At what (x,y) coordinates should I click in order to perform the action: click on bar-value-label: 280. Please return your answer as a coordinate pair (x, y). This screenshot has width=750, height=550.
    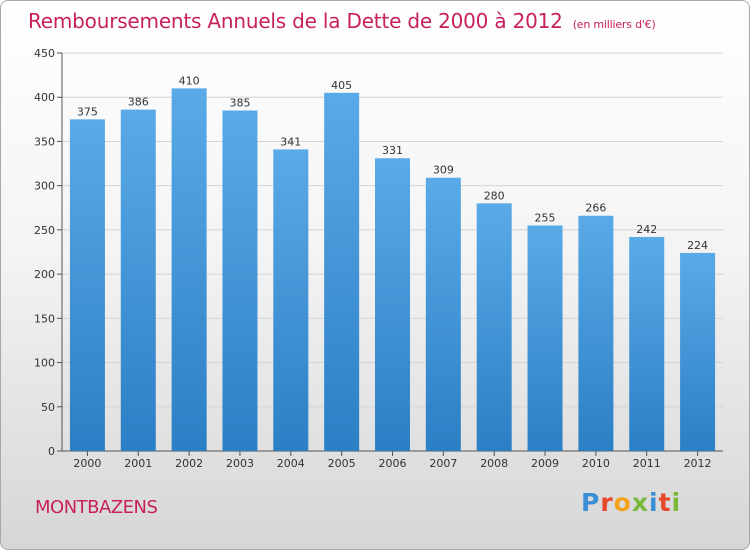
    Looking at the image, I should click on (494, 195).